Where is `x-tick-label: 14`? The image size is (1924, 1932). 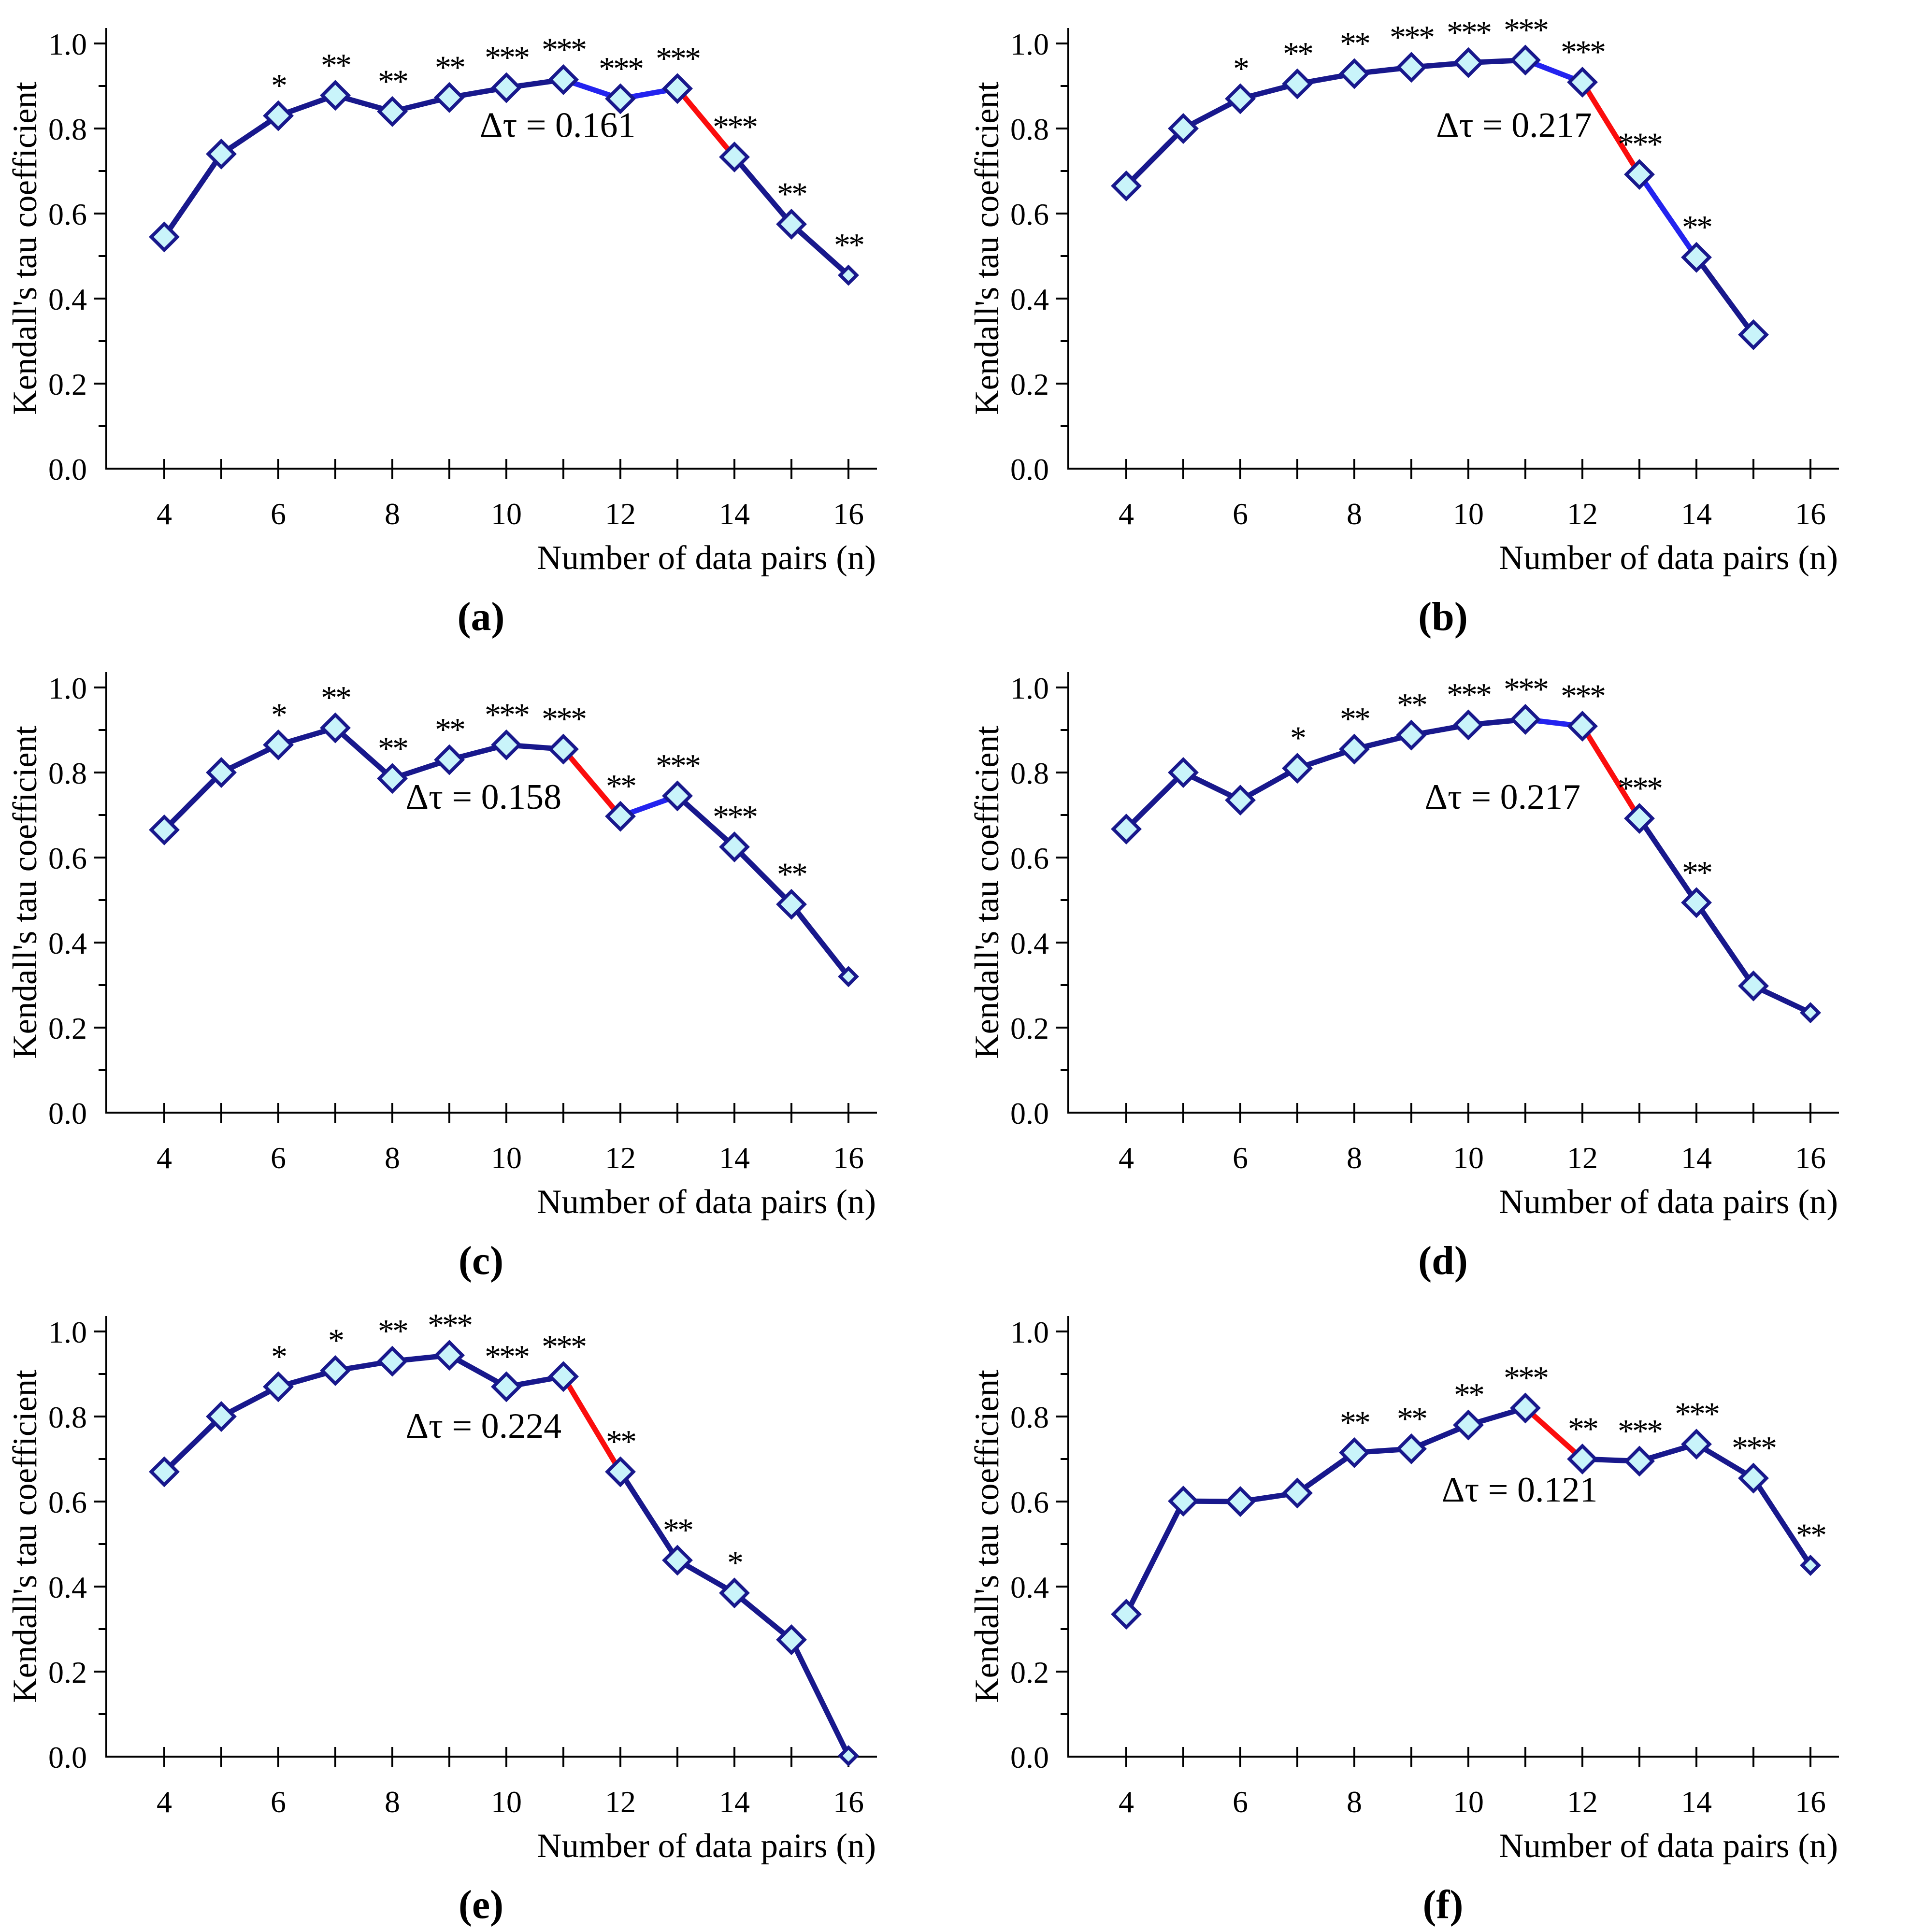 x-tick-label: 14 is located at coordinates (734, 1158).